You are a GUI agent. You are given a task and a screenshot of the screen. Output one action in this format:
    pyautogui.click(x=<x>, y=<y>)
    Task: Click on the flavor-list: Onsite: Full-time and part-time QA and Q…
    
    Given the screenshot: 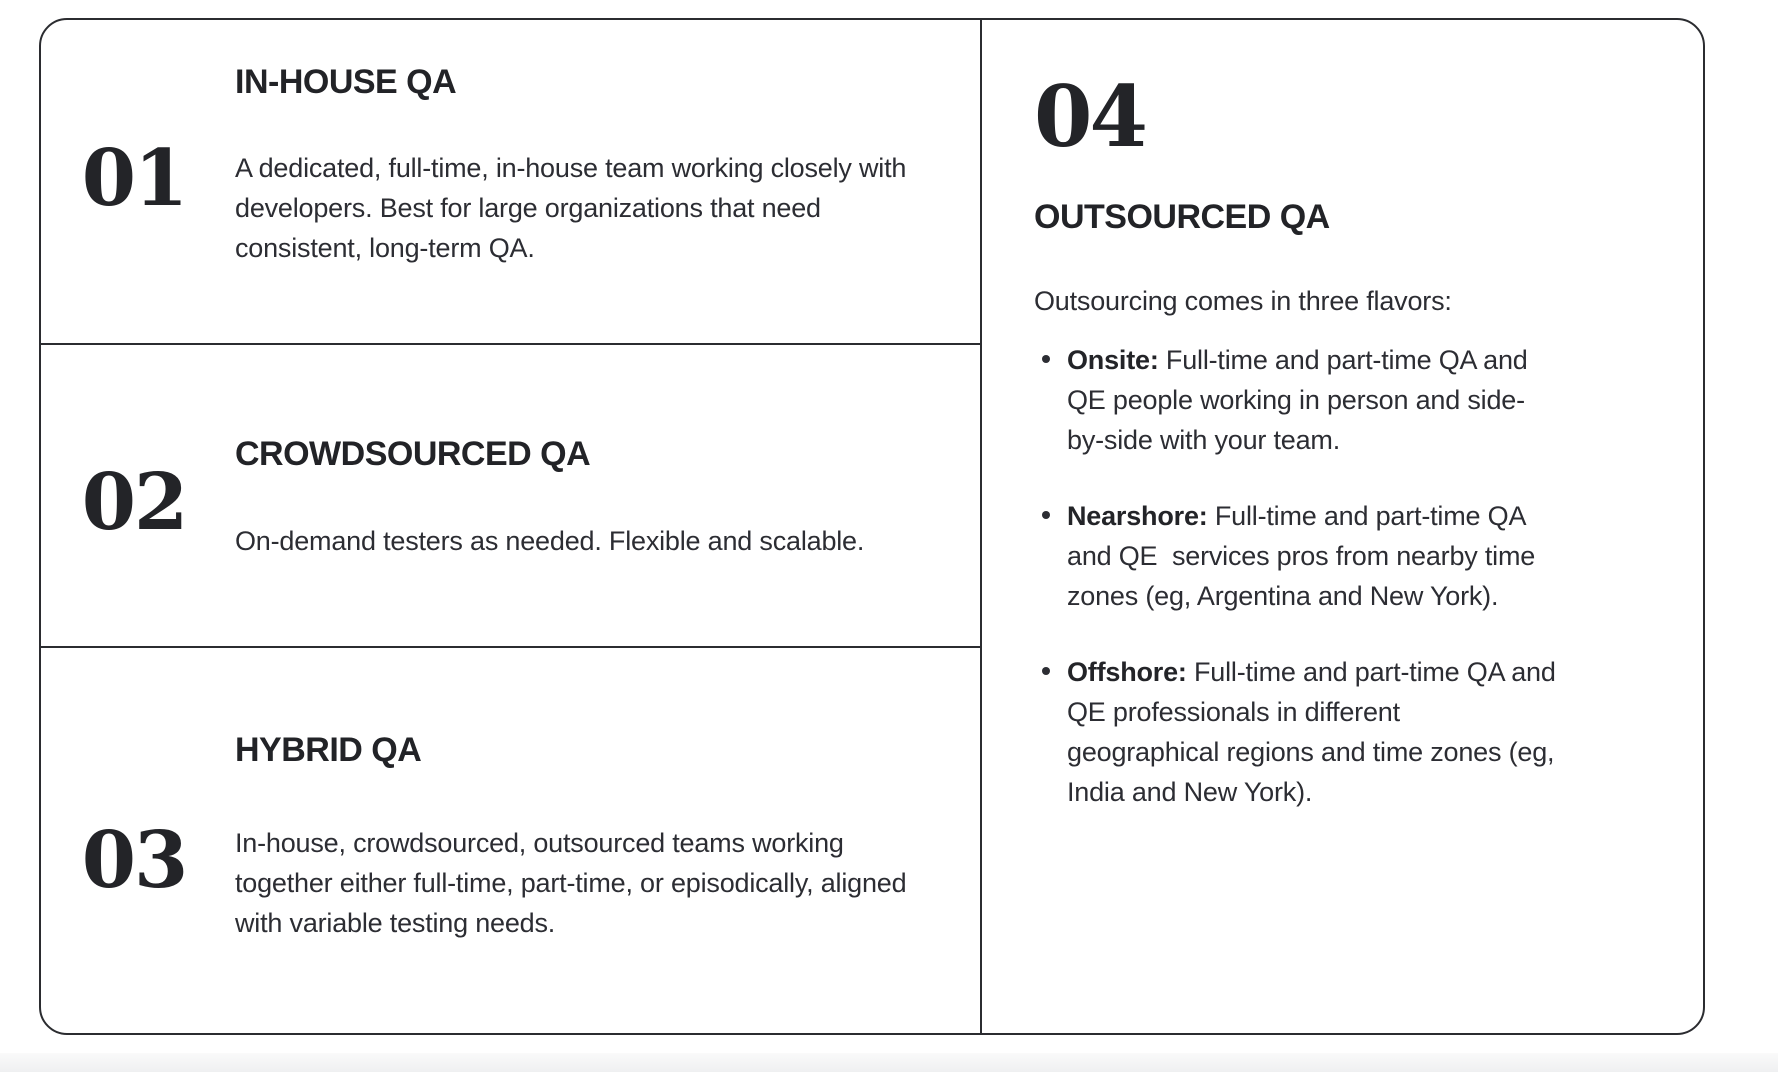 What is the action you would take?
    pyautogui.click(x=1296, y=576)
    